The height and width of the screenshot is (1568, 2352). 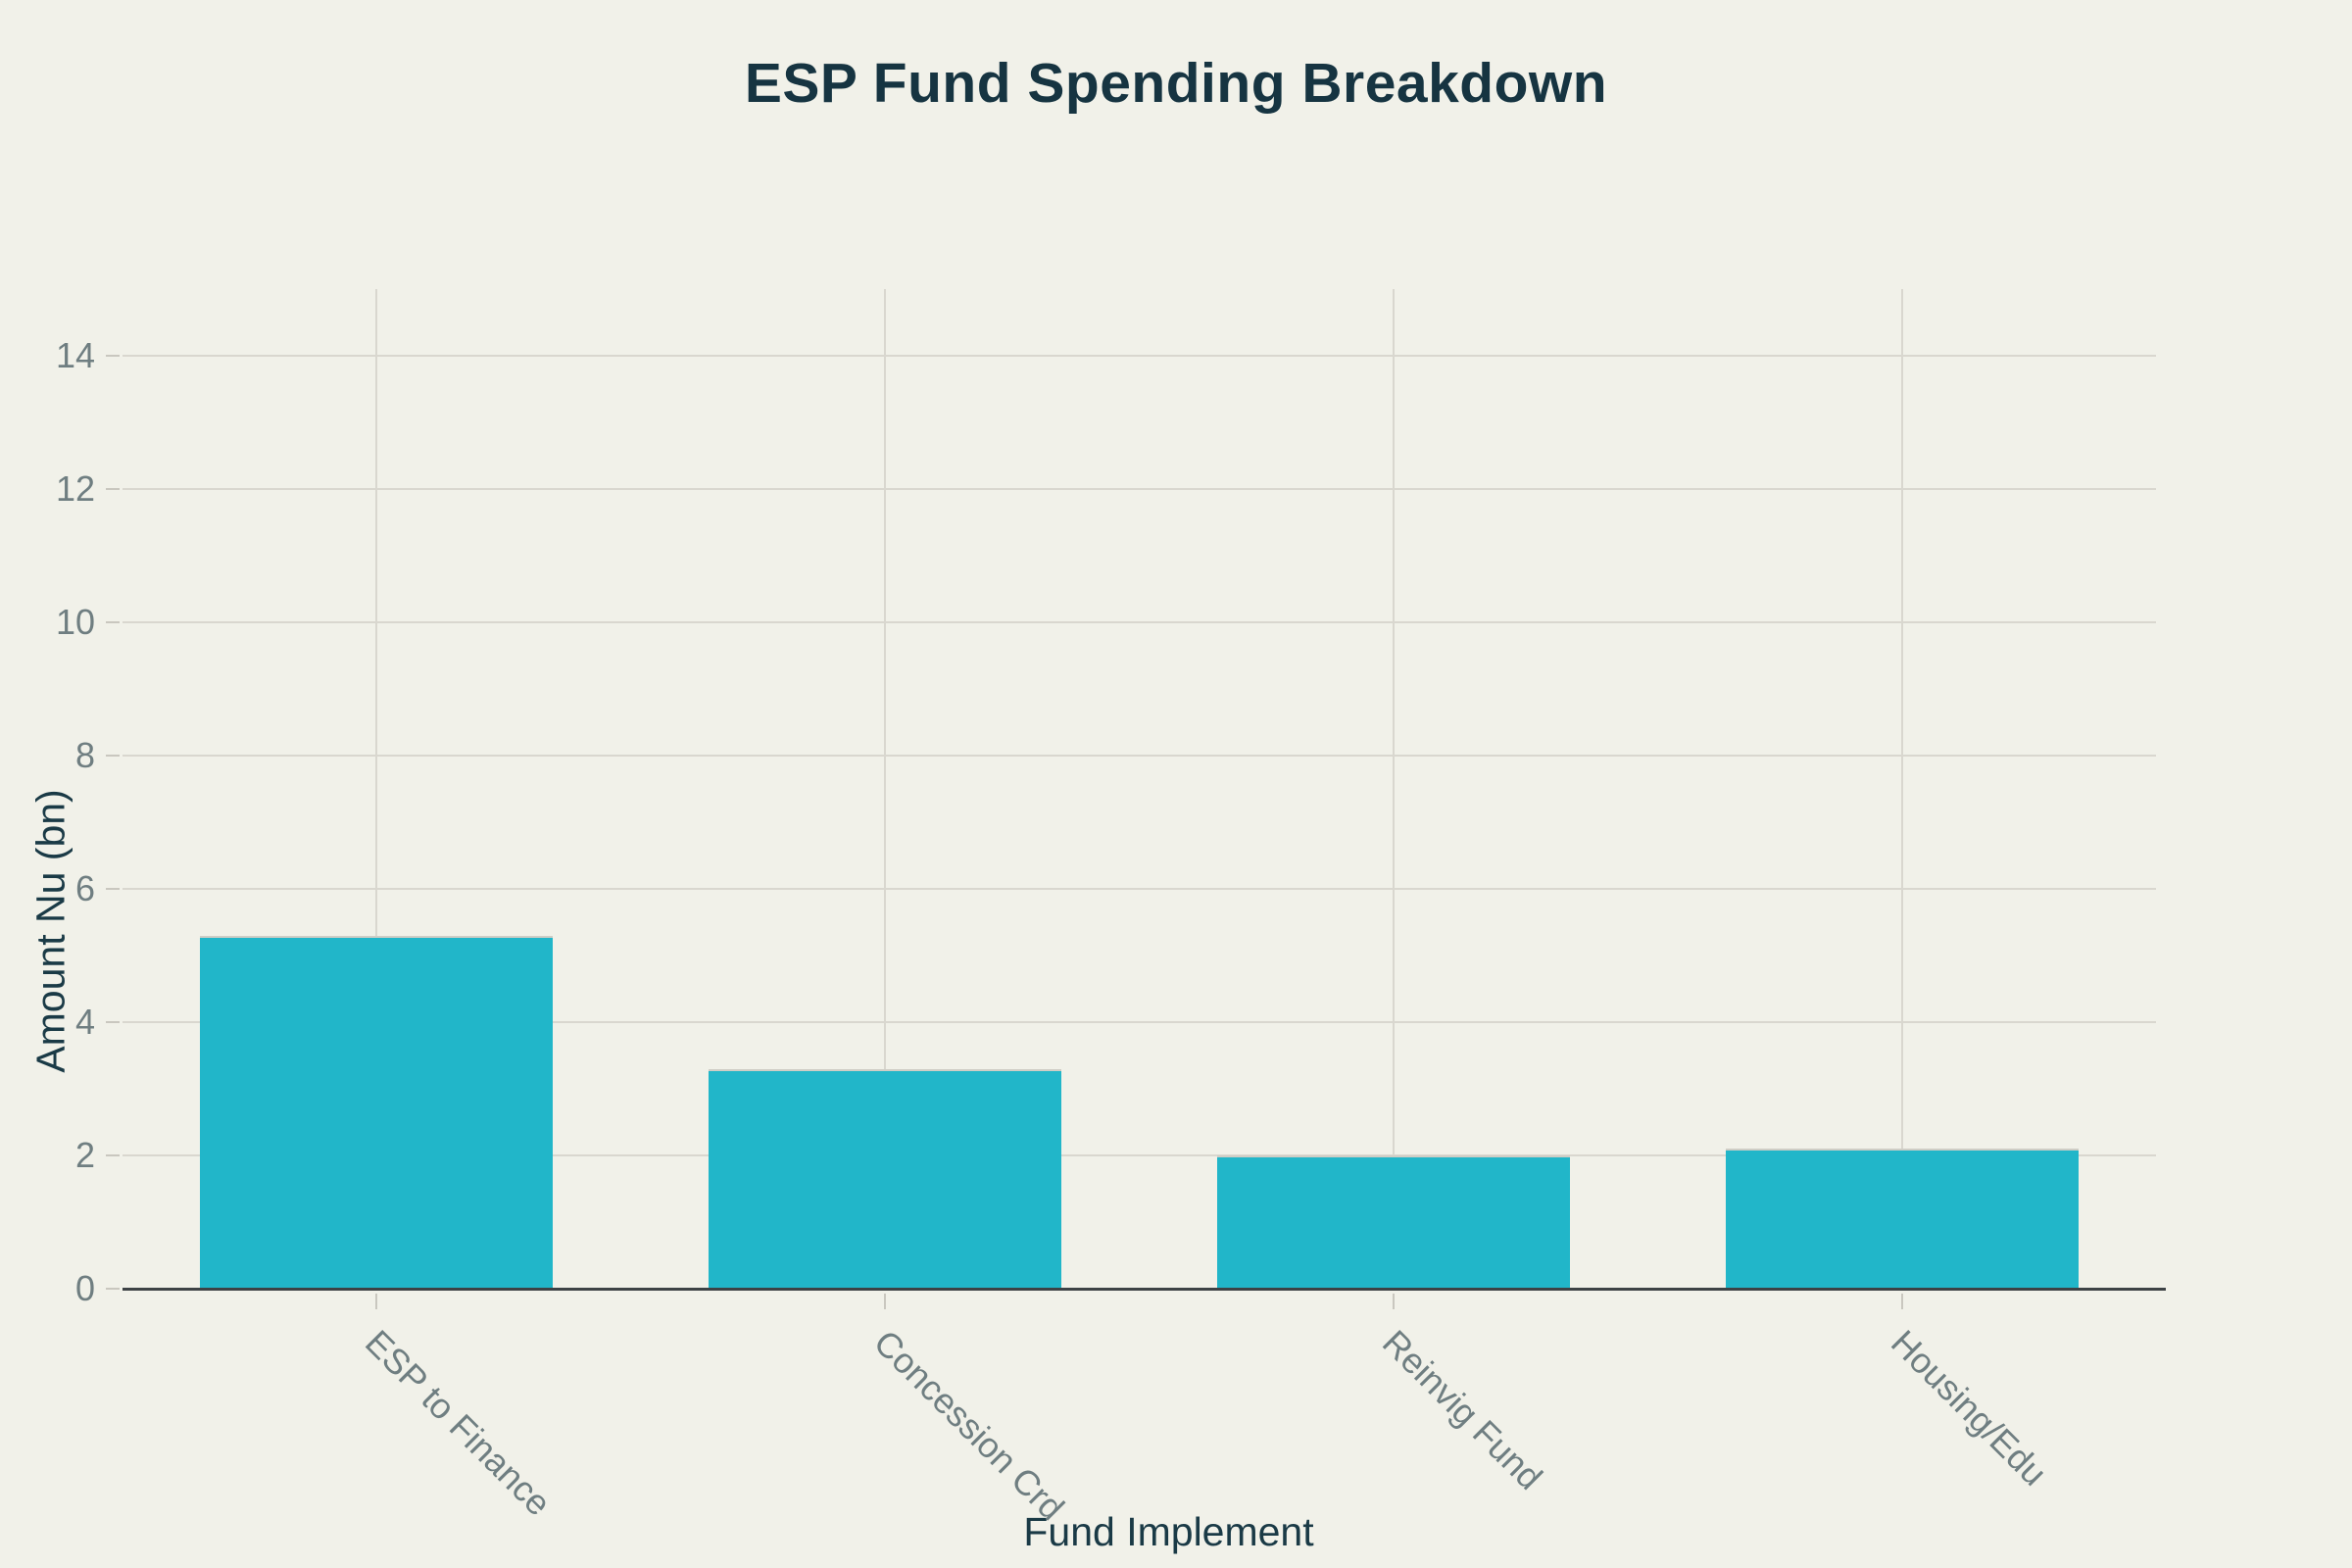 What do you see at coordinates (1168, 1531) in the screenshot?
I see `x-axis-title: Fund Implement` at bounding box center [1168, 1531].